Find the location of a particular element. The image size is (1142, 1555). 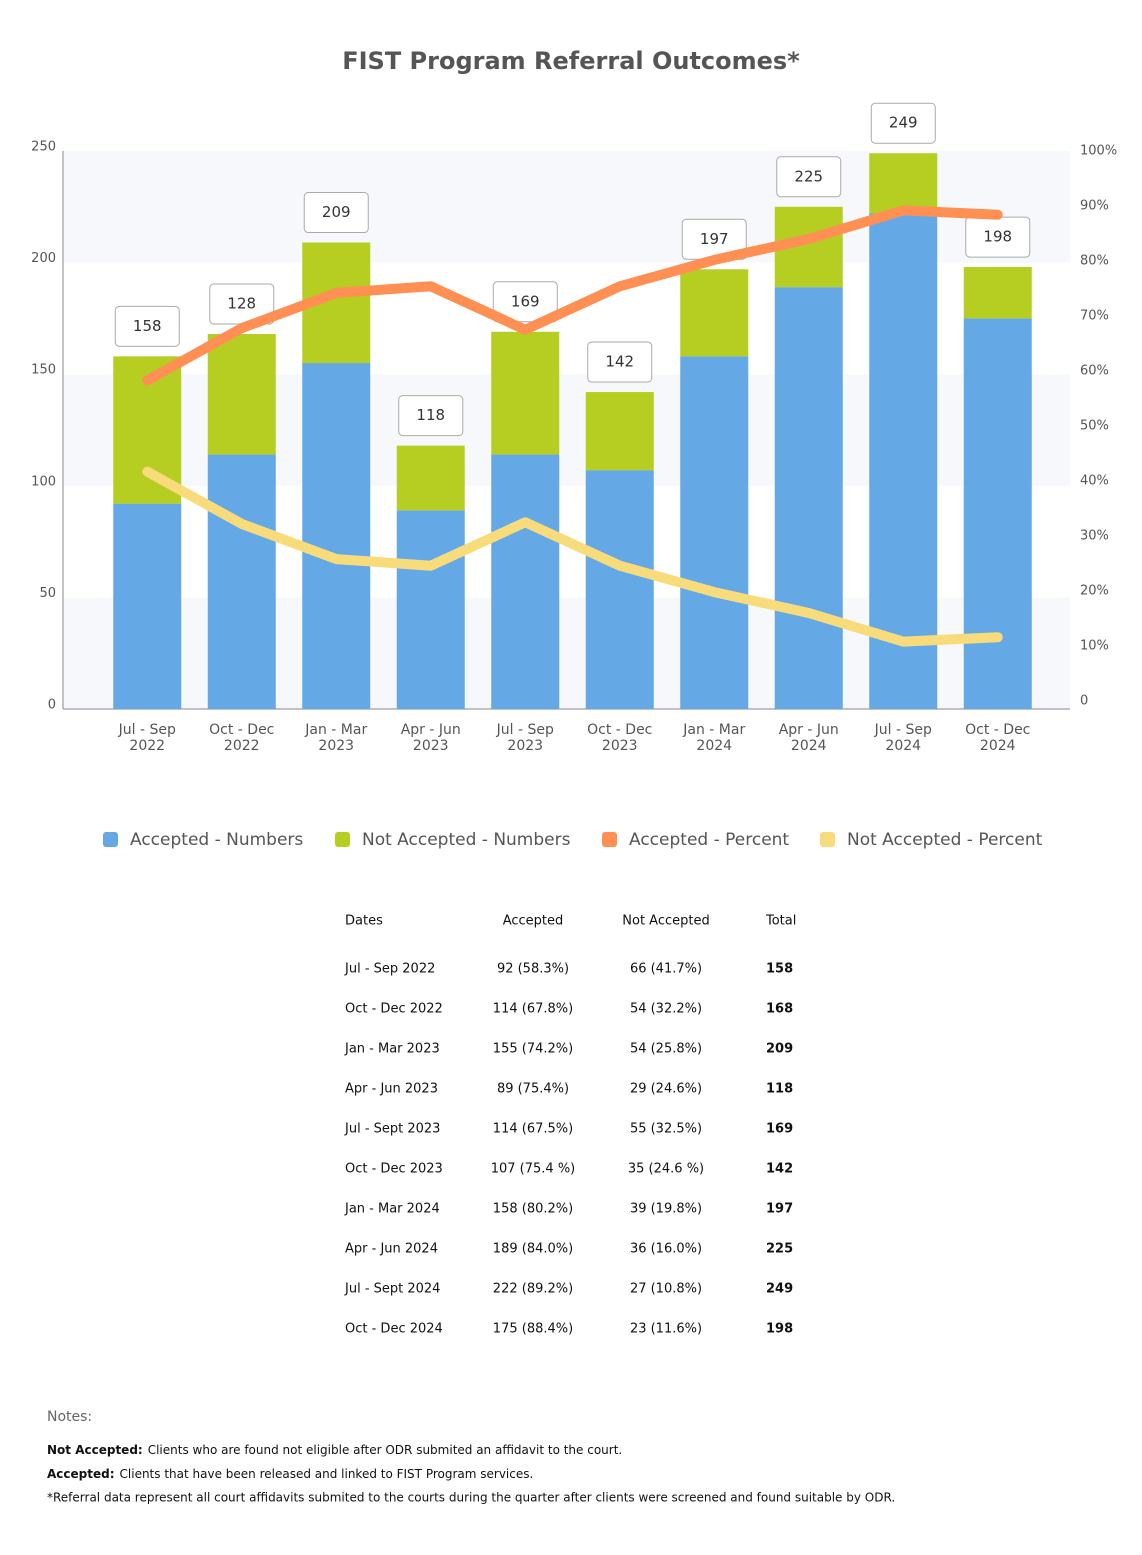

table-cell: 189 (84.0%) is located at coordinates (533, 1249).